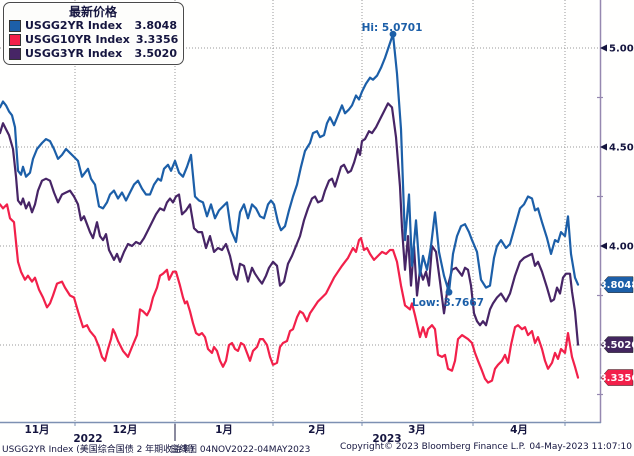 Image resolution: width=634 pixels, height=456 pixels. Describe the element at coordinates (449, 292) in the screenshot. I see `low-point-marker` at that location.